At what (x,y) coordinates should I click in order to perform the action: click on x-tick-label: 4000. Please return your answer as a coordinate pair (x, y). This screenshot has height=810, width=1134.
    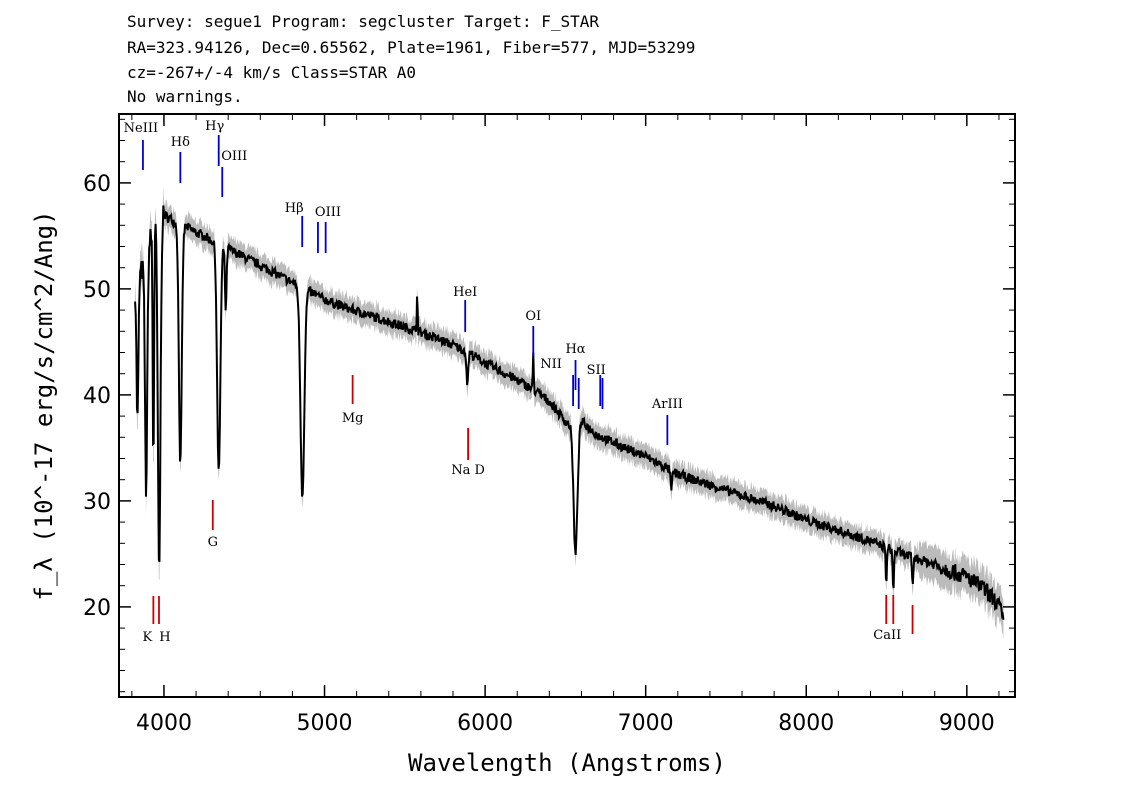
    Looking at the image, I should click on (164, 723).